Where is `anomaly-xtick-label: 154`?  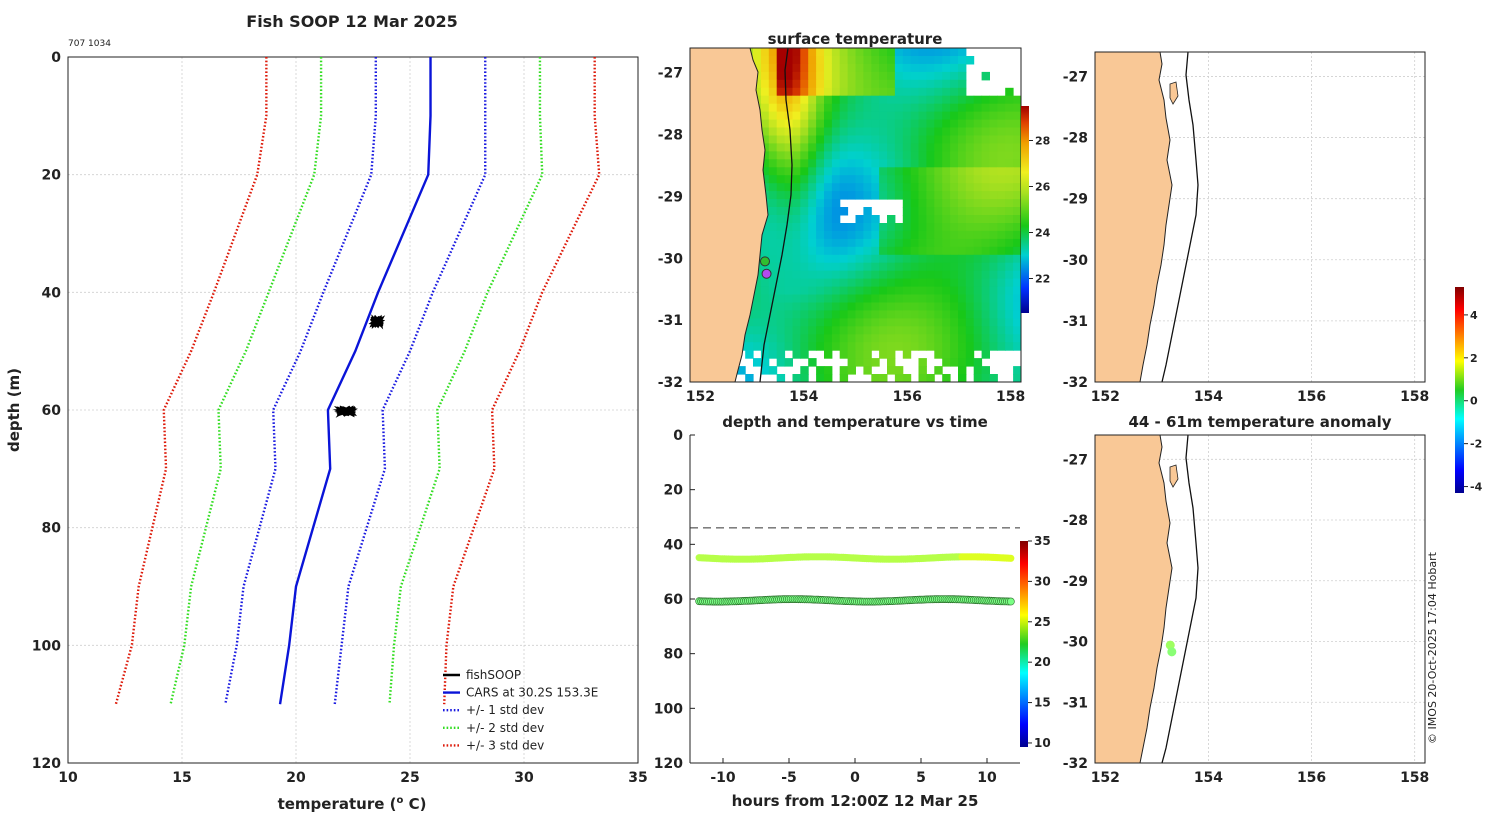 anomaly-xtick-label: 154 is located at coordinates (1208, 778).